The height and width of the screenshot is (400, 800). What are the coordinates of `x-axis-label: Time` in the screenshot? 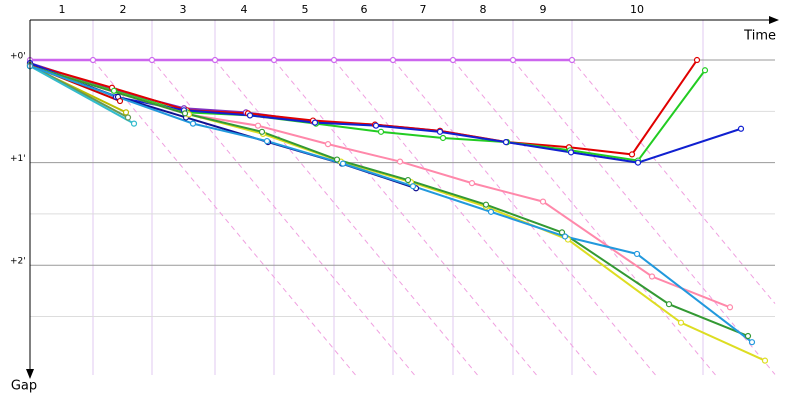 It's located at (759, 36).